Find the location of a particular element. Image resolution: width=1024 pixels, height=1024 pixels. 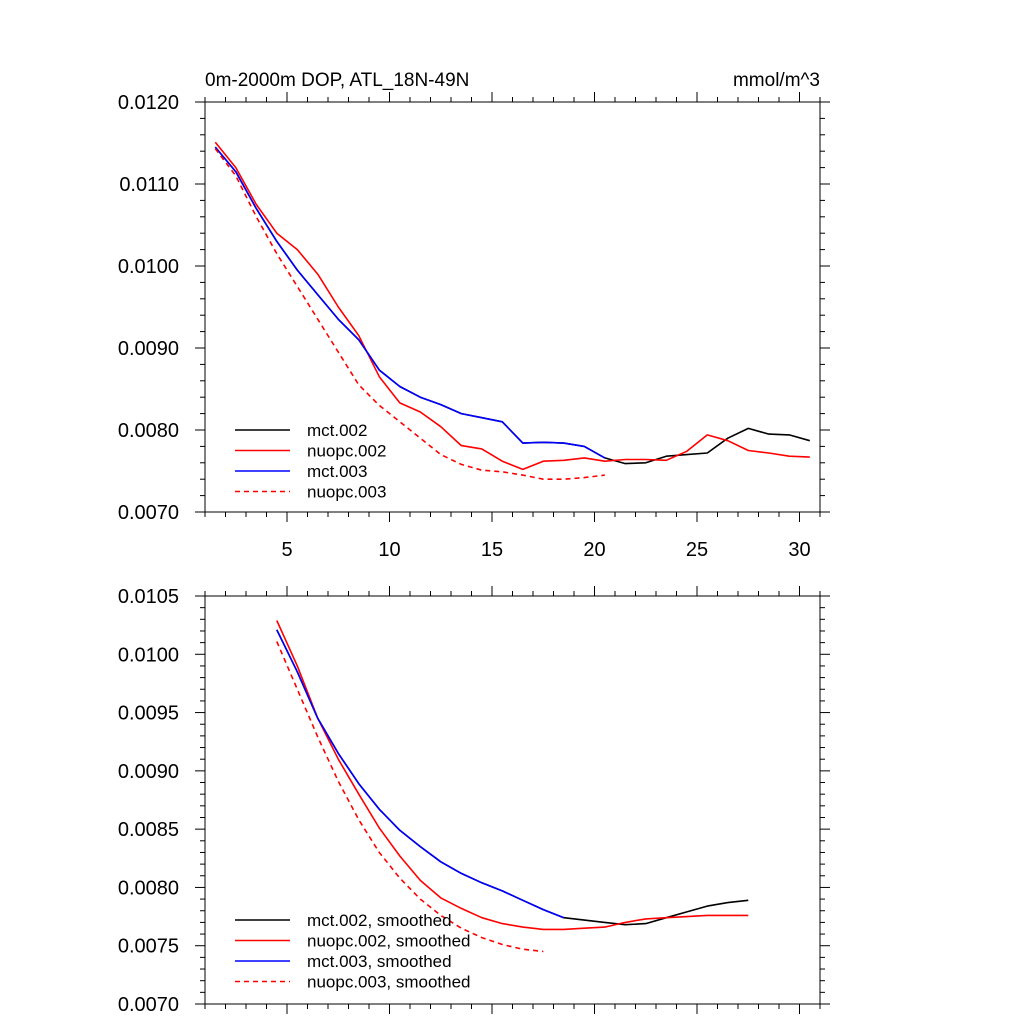

x-tick-label: 10 is located at coordinates (389, 550).